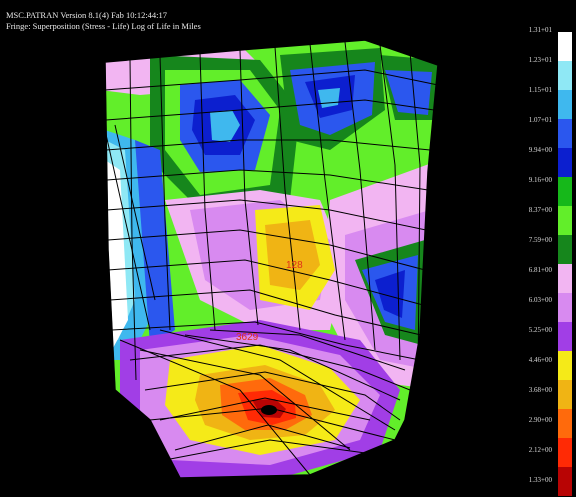 The image size is (576, 497). Describe the element at coordinates (540, 420) in the screenshot. I see `legend-label: 2.90+00` at that location.